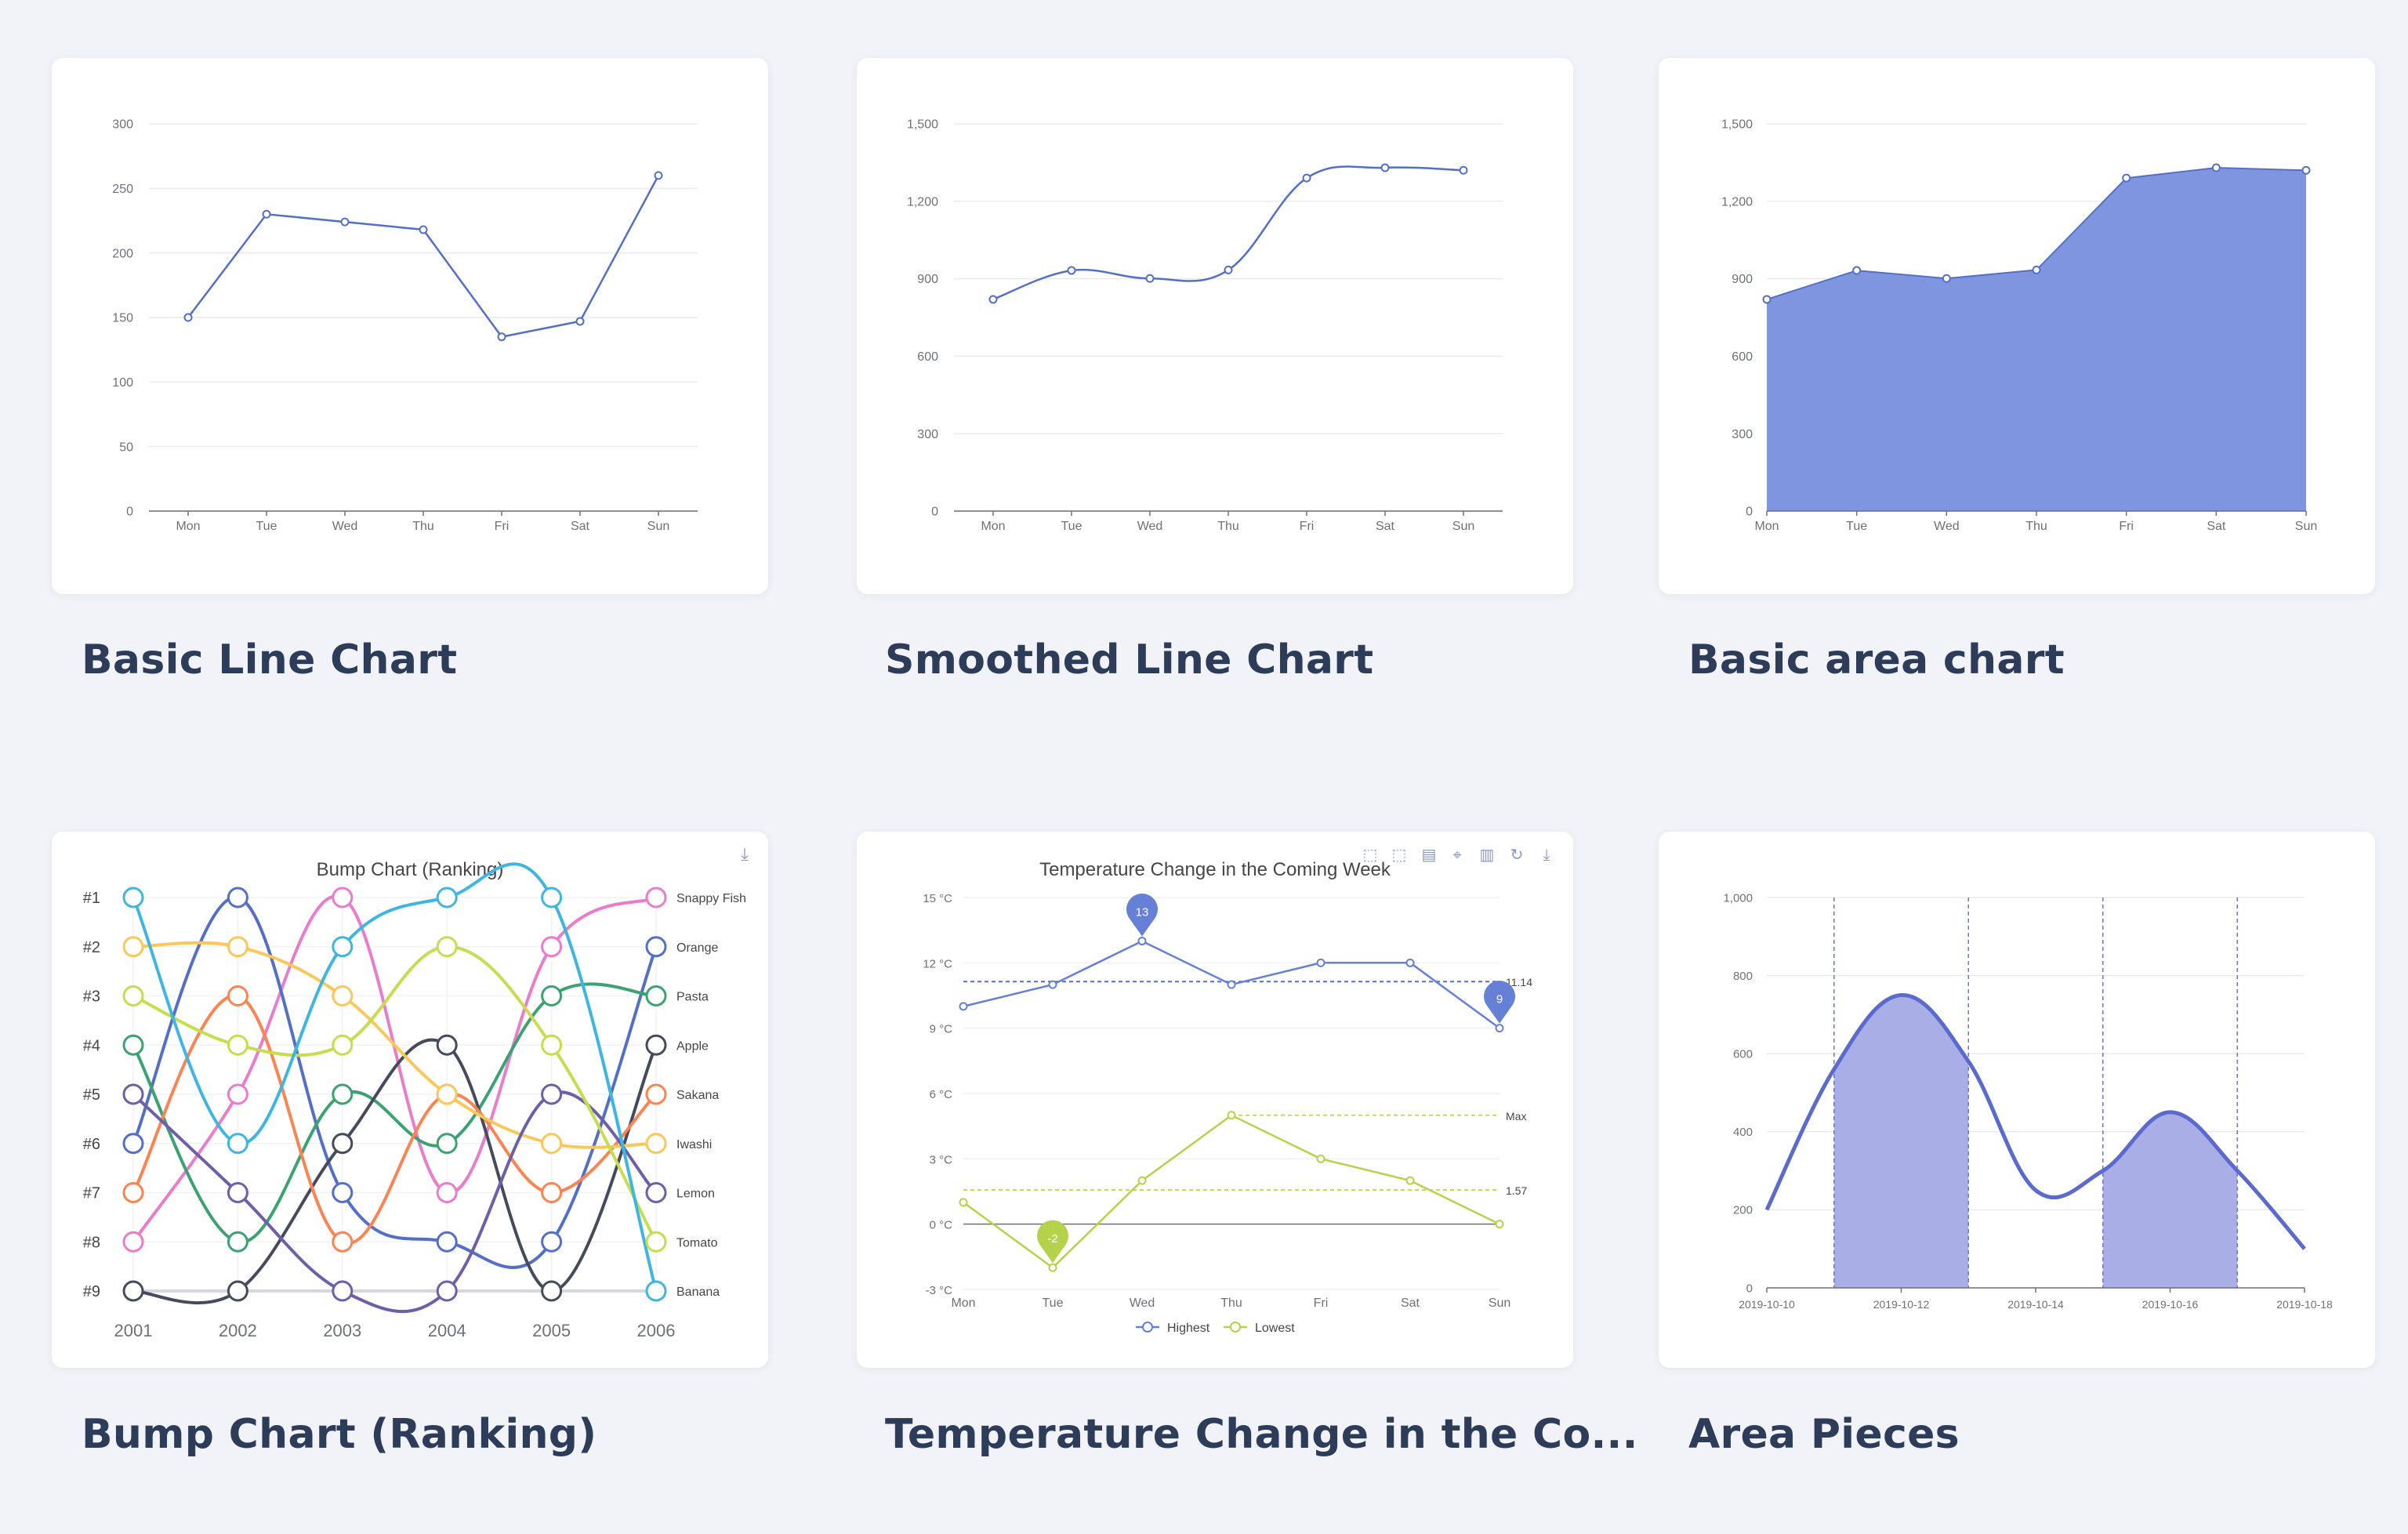 The height and width of the screenshot is (1534, 2408). Describe the element at coordinates (1499, 1002) in the screenshot. I see `mark-point-pin` at that location.